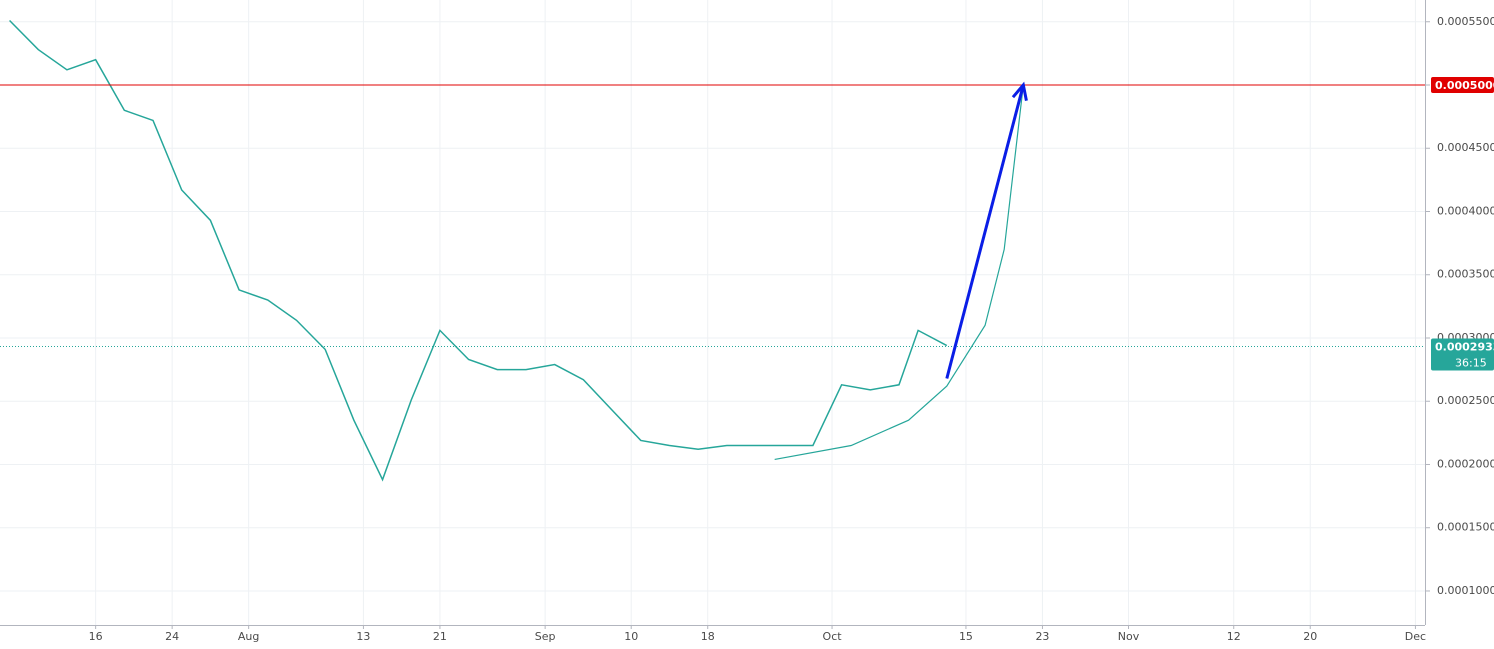 This screenshot has height=649, width=1494. I want to click on x-tick-label: Nov, so click(1129, 636).